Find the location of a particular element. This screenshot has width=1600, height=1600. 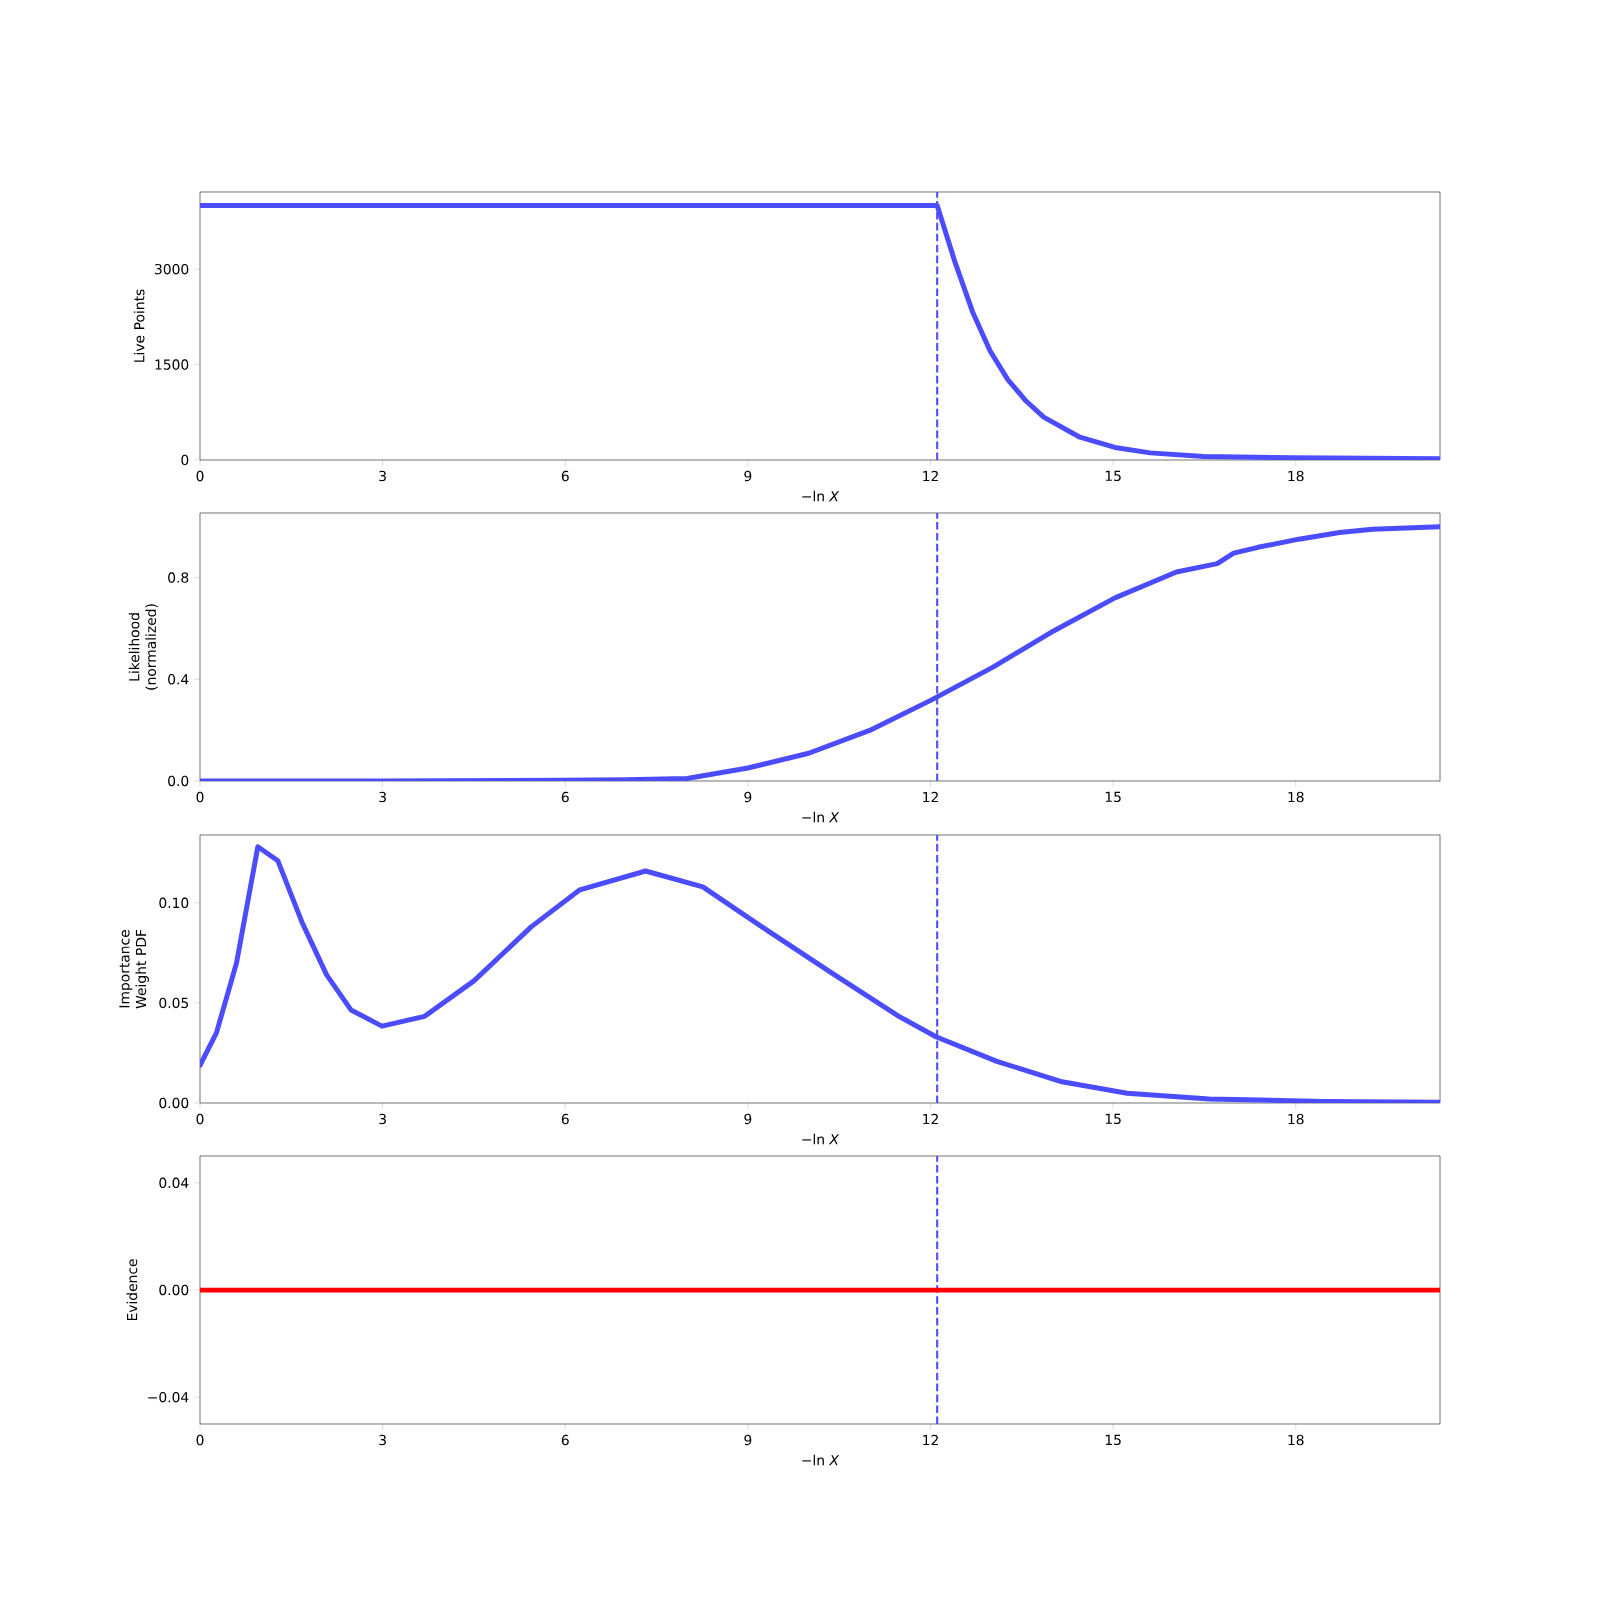

y-tick-label: 0.04 is located at coordinates (174, 1183).